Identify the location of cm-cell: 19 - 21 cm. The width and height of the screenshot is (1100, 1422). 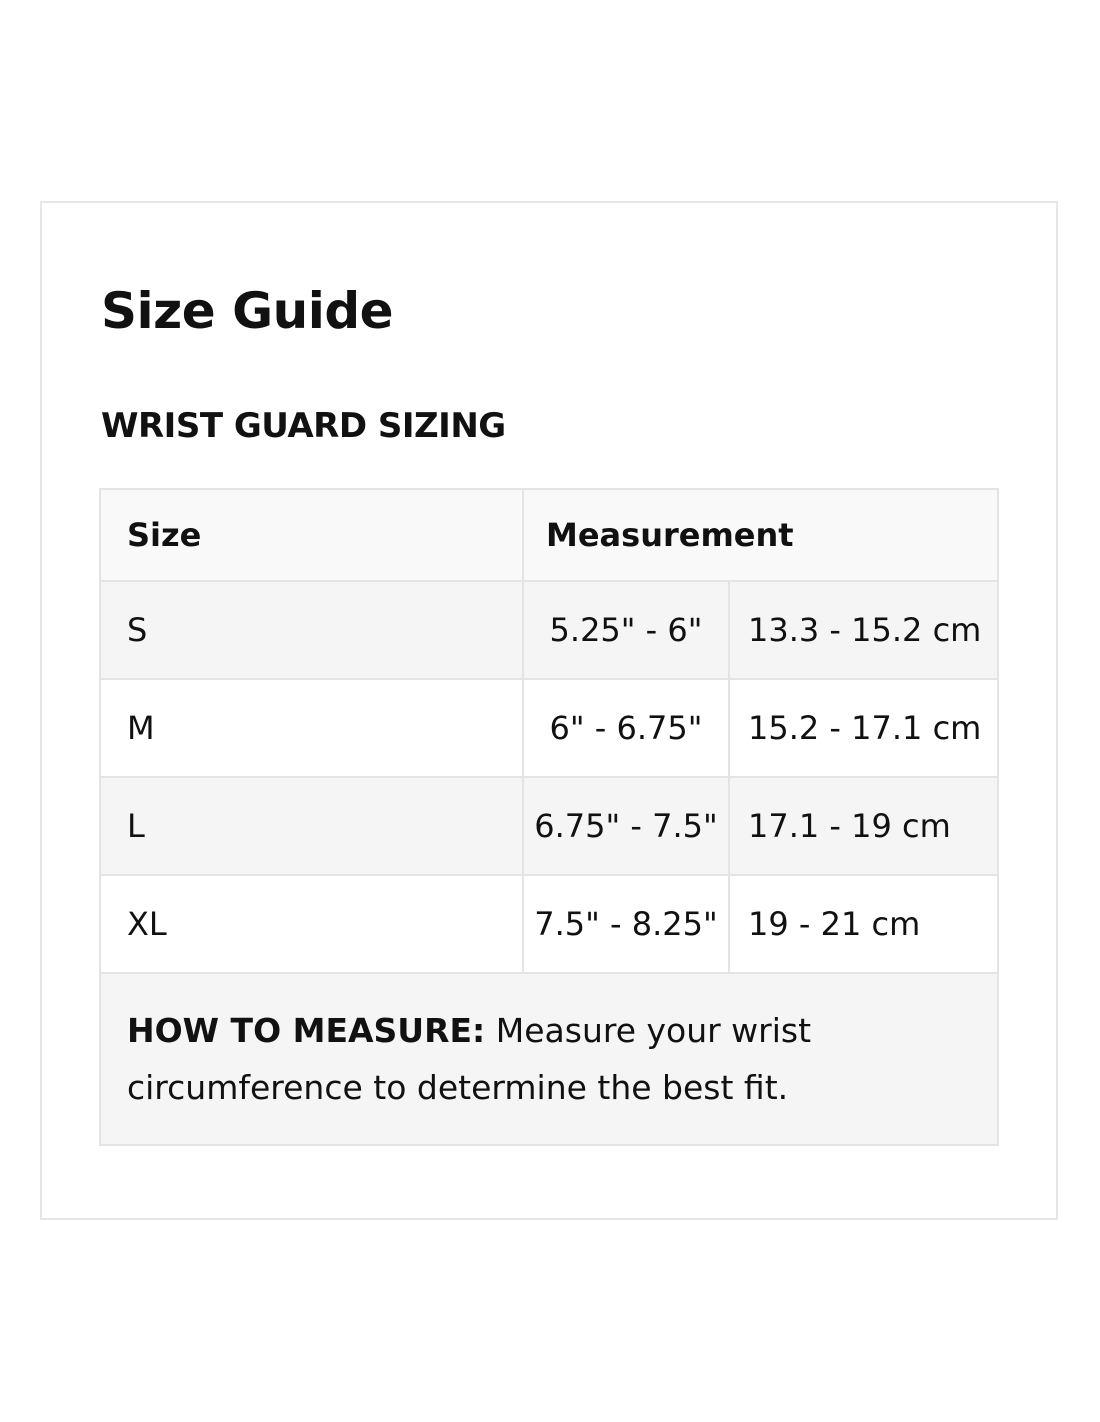
(863, 924).